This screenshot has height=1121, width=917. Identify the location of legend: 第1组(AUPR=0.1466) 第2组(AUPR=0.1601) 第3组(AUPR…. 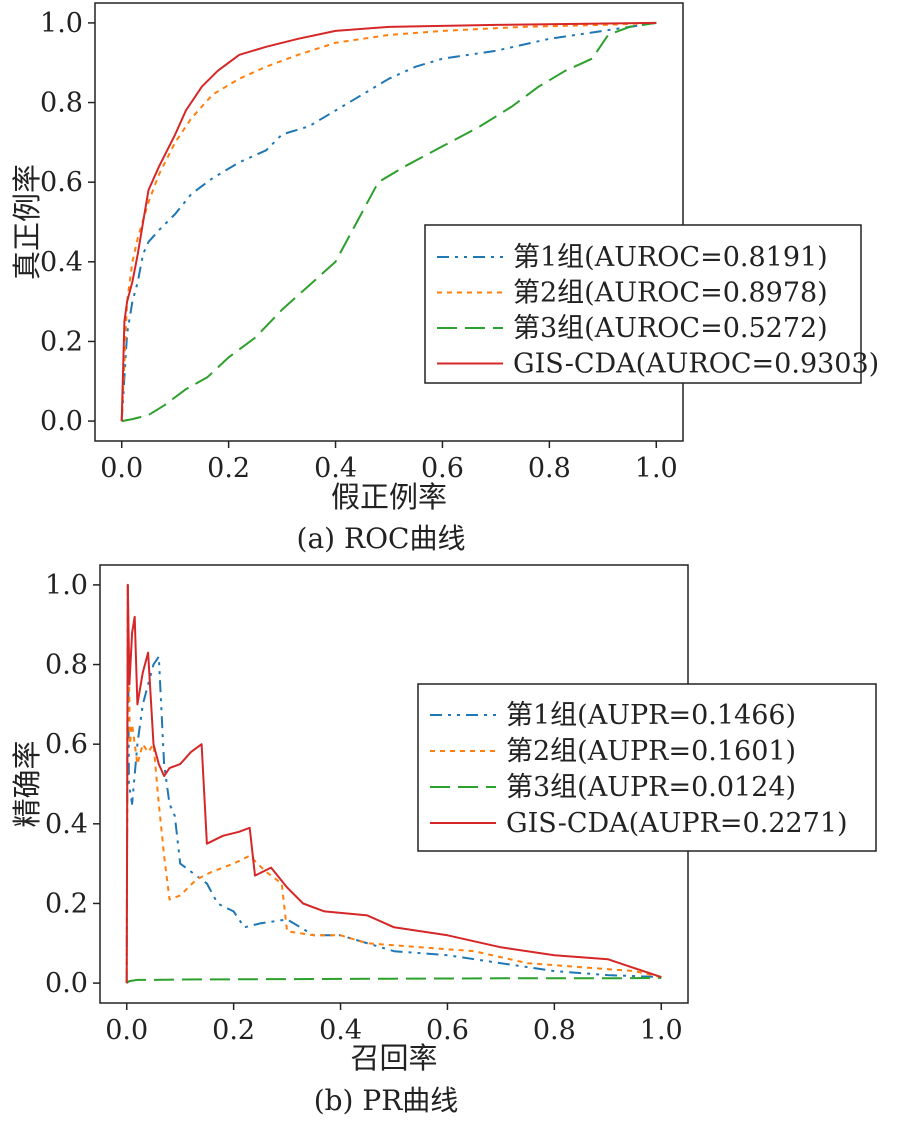
(647, 767).